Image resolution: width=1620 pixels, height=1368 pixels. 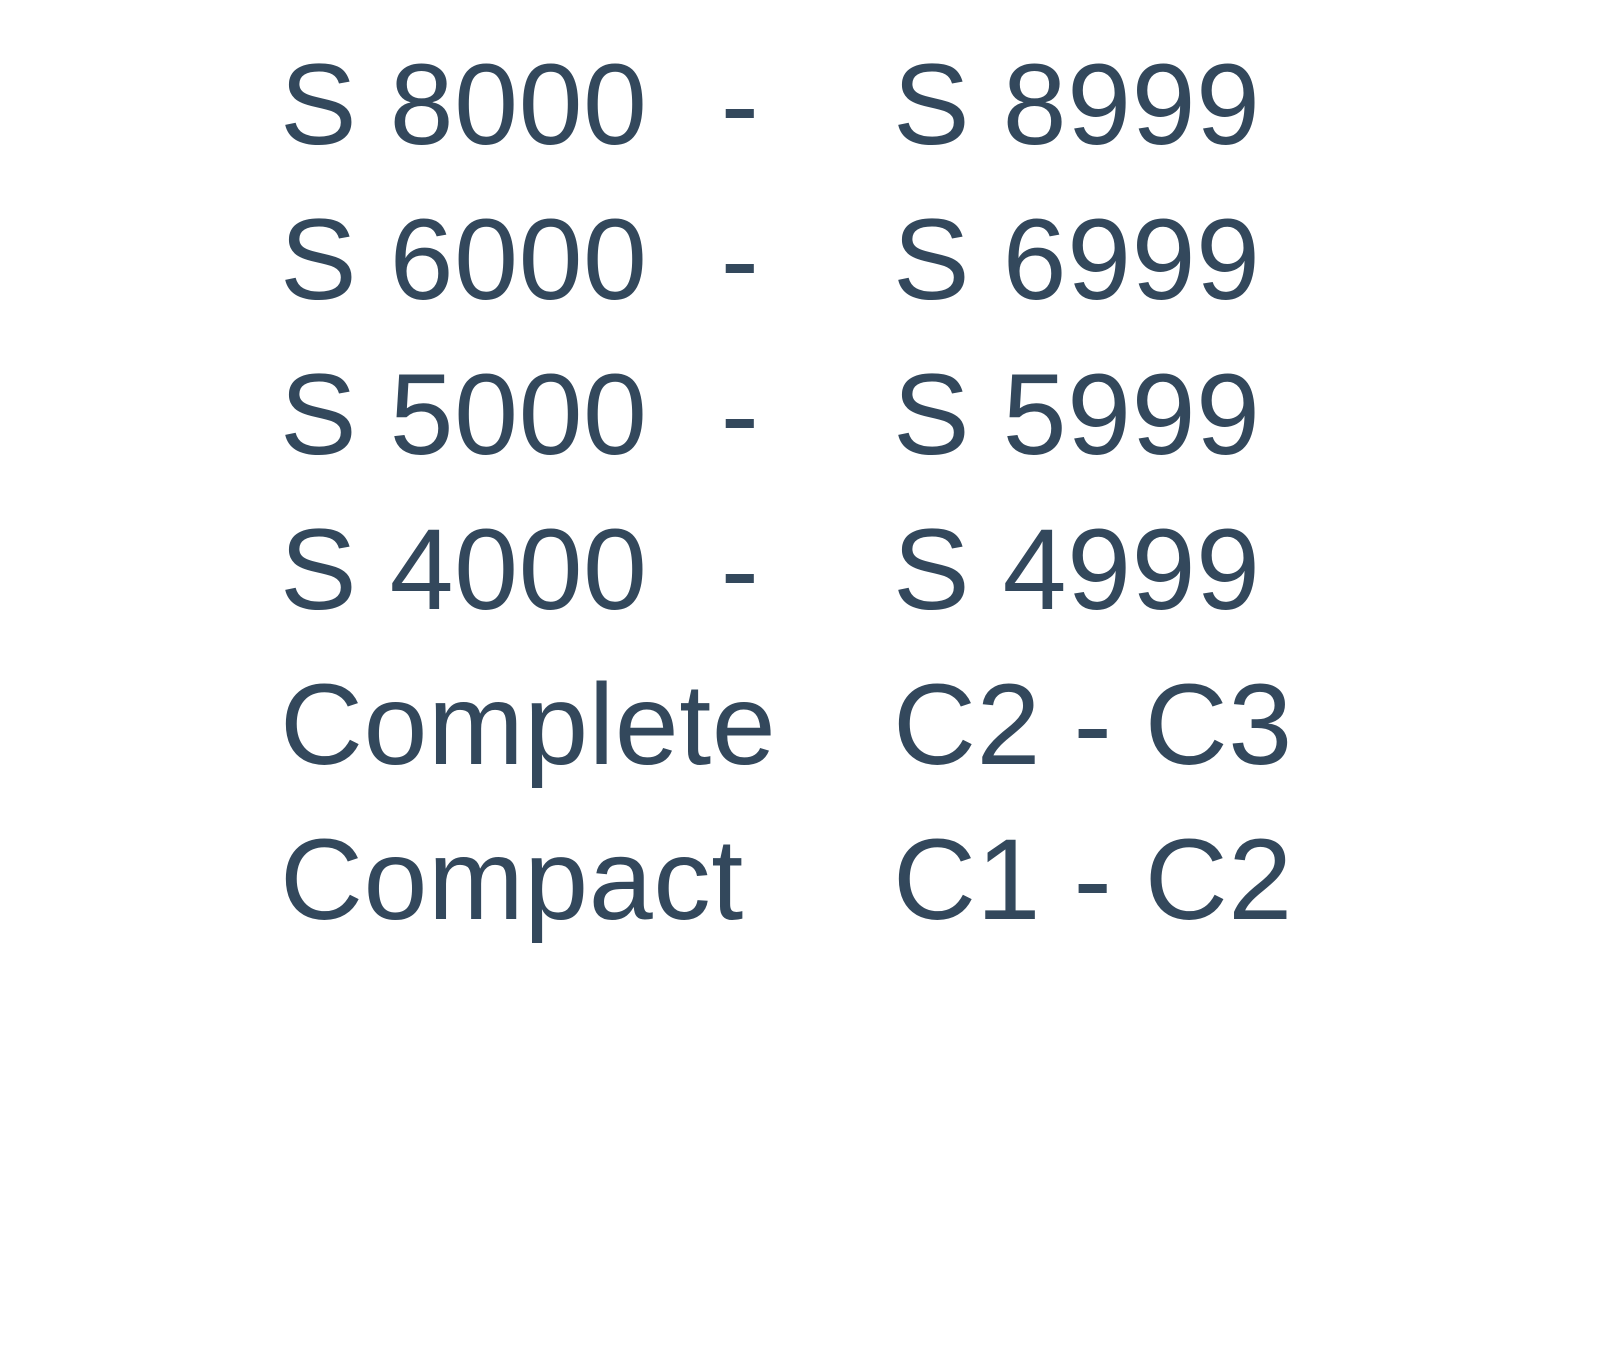 I want to click on table-row: S 8000 - S 8999, so click(x=950, y=105).